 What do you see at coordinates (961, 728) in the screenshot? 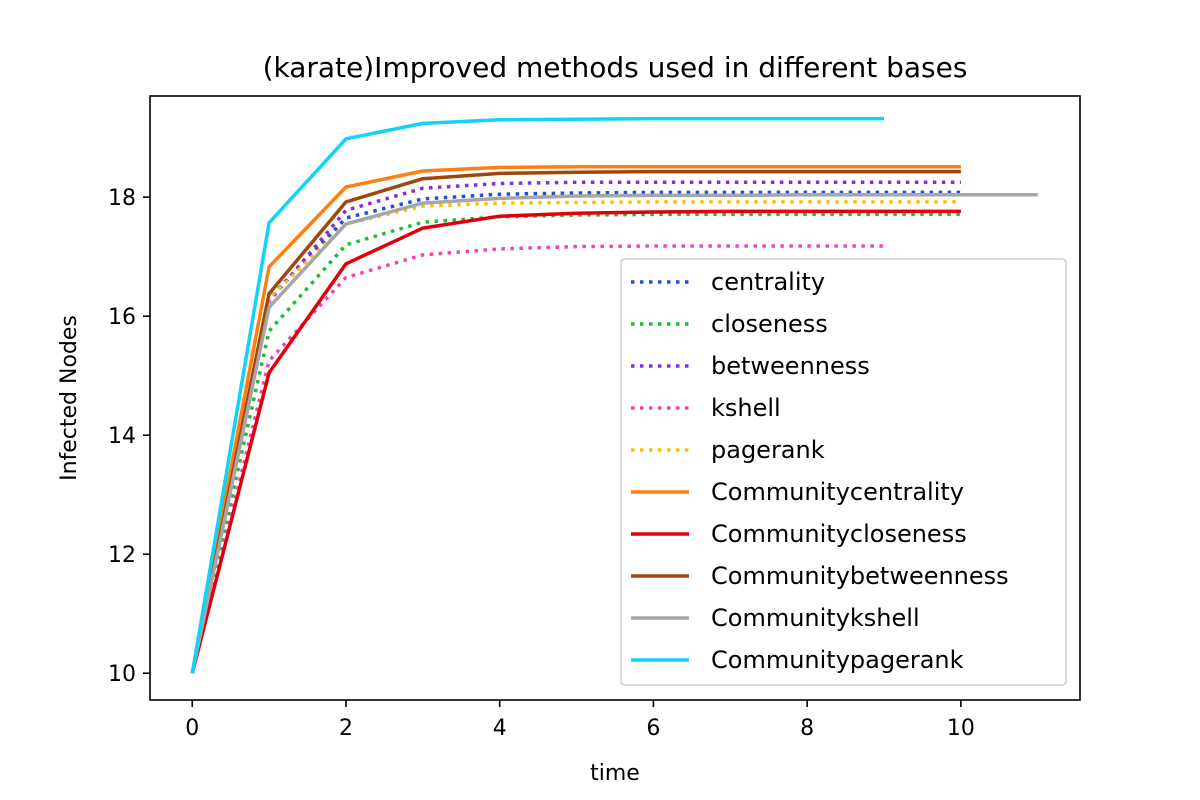
I see `x-tick-label: 10` at bounding box center [961, 728].